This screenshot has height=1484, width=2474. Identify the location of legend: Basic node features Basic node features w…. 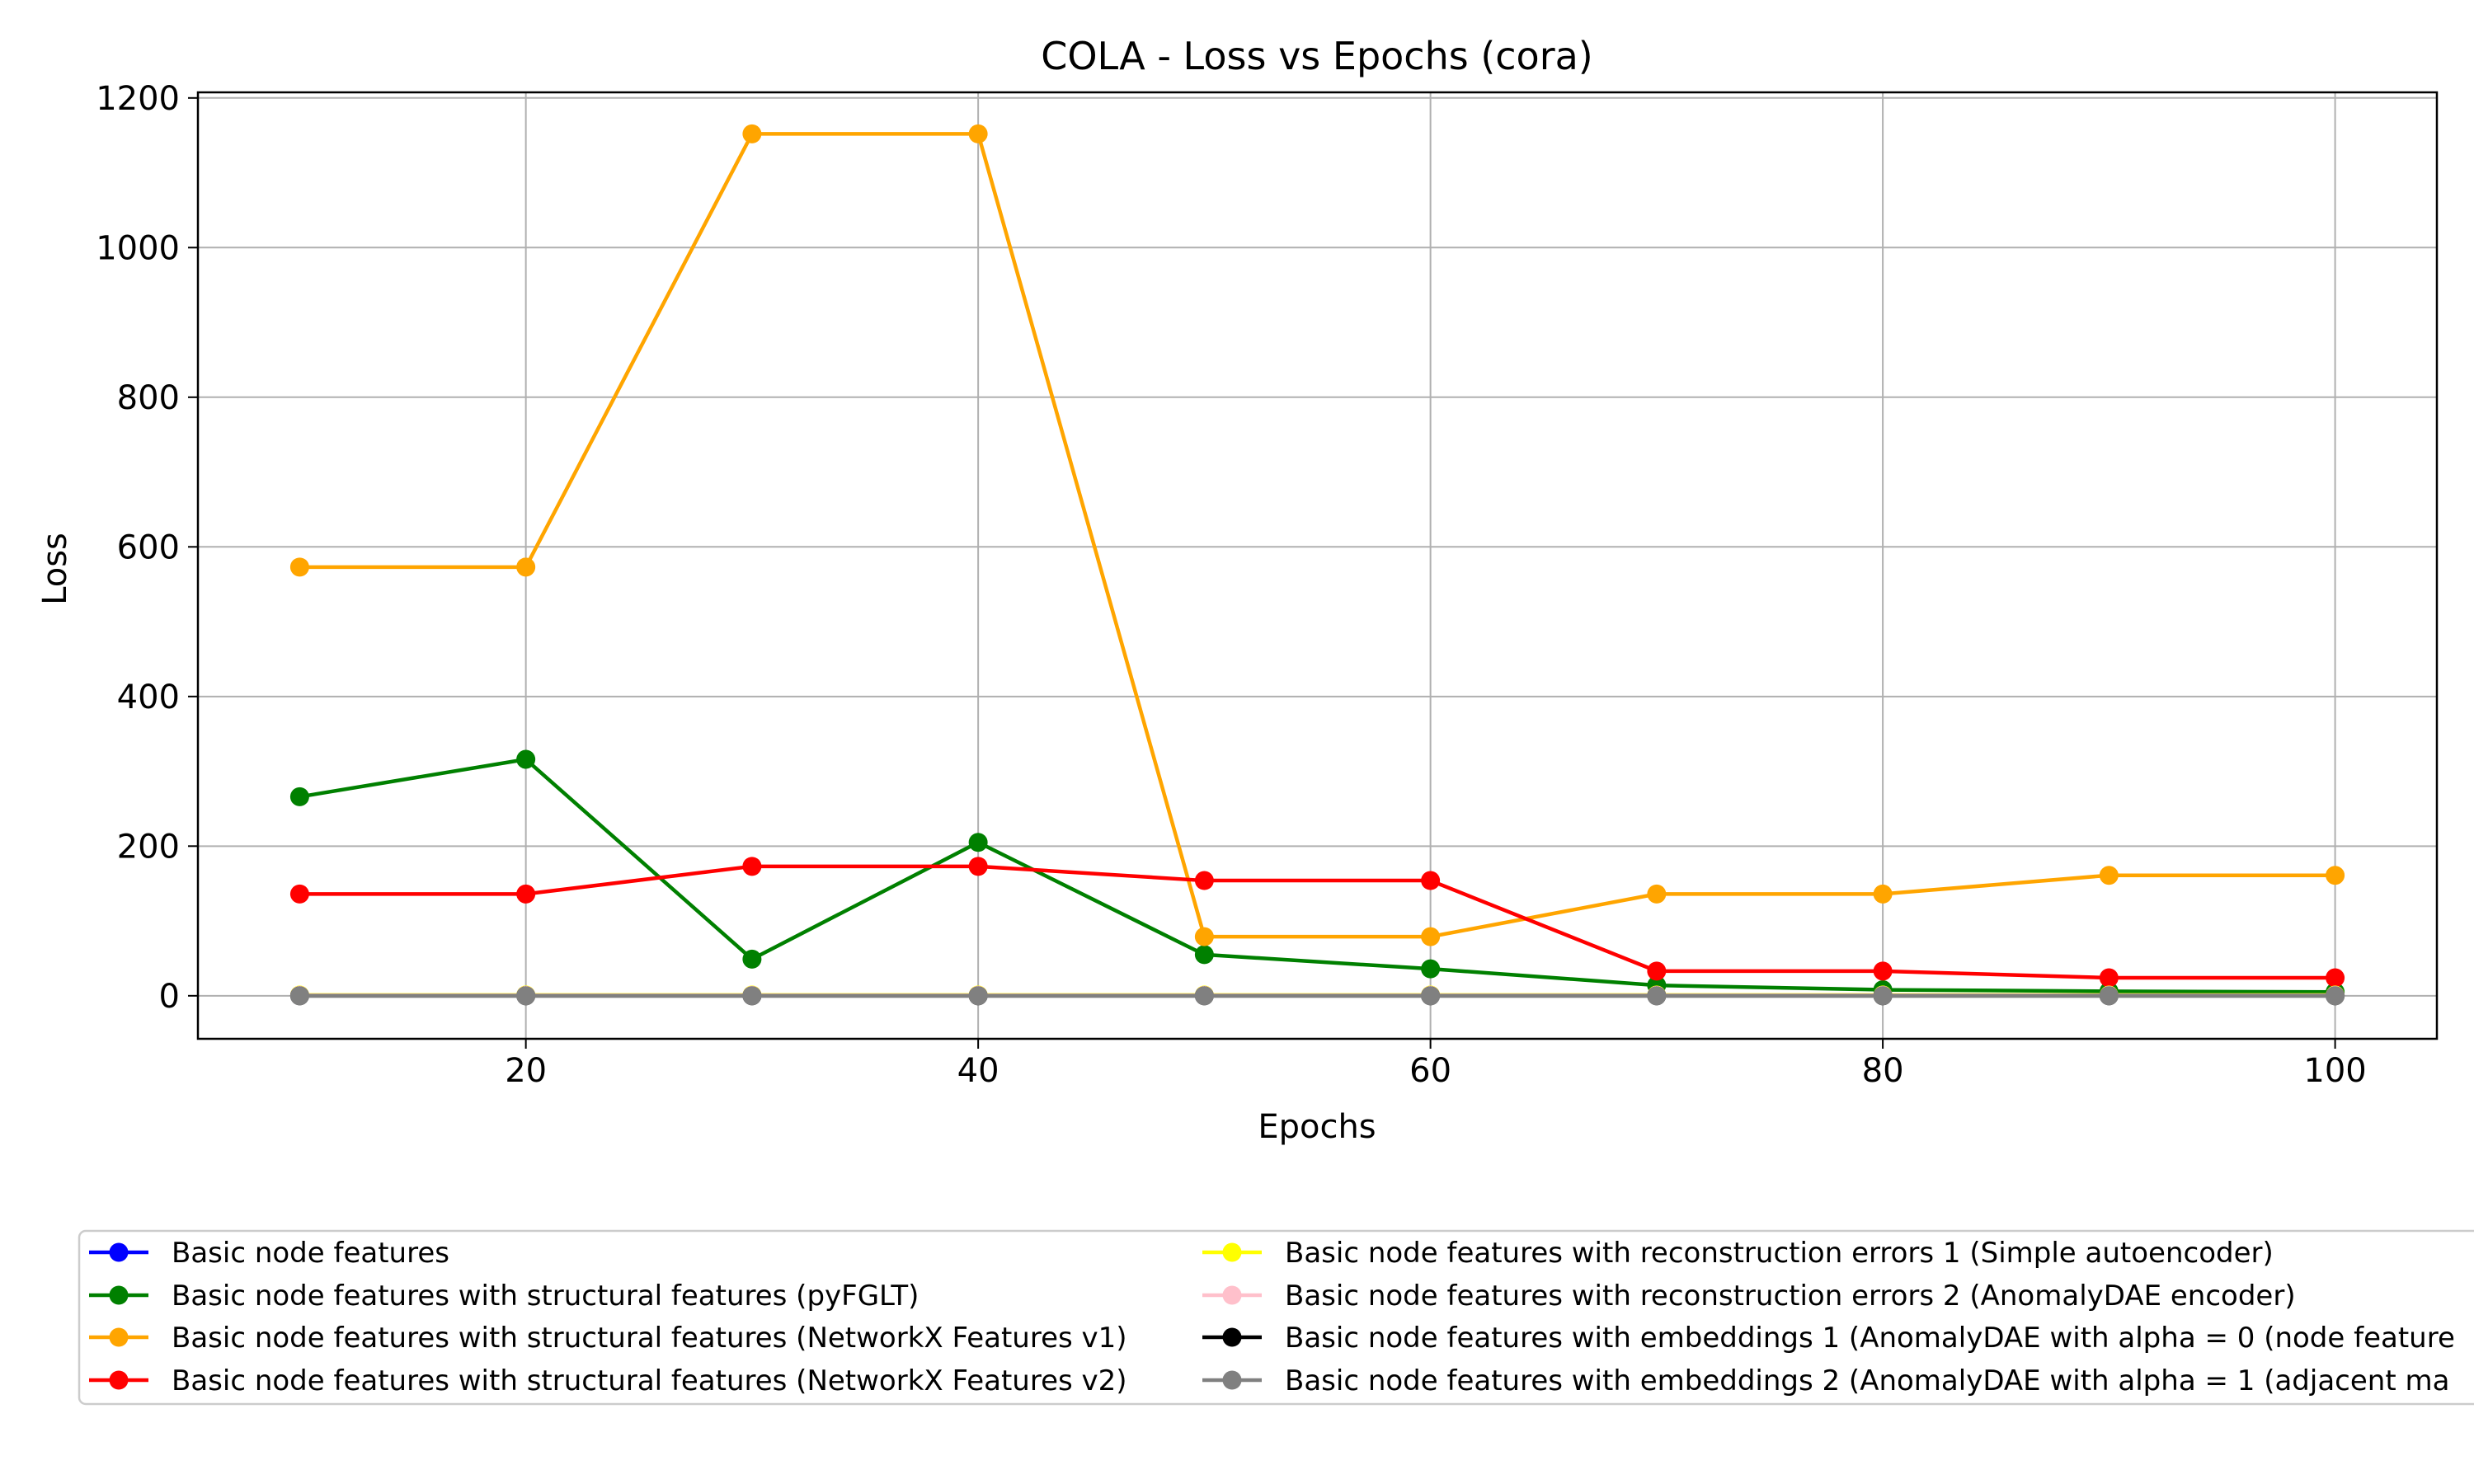
(1276, 1317).